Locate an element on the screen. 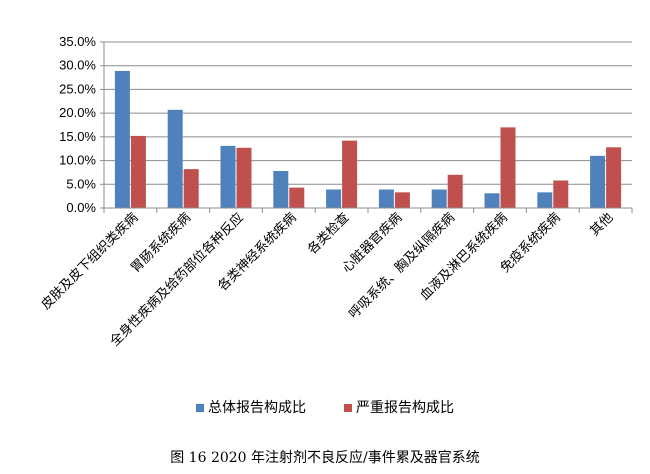  y-tick-label: 5.0% is located at coordinates (81, 183).